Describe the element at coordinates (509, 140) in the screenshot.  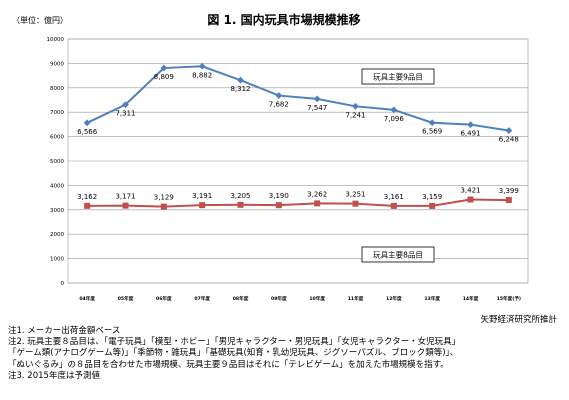
I see `data-label: 6,248` at that location.